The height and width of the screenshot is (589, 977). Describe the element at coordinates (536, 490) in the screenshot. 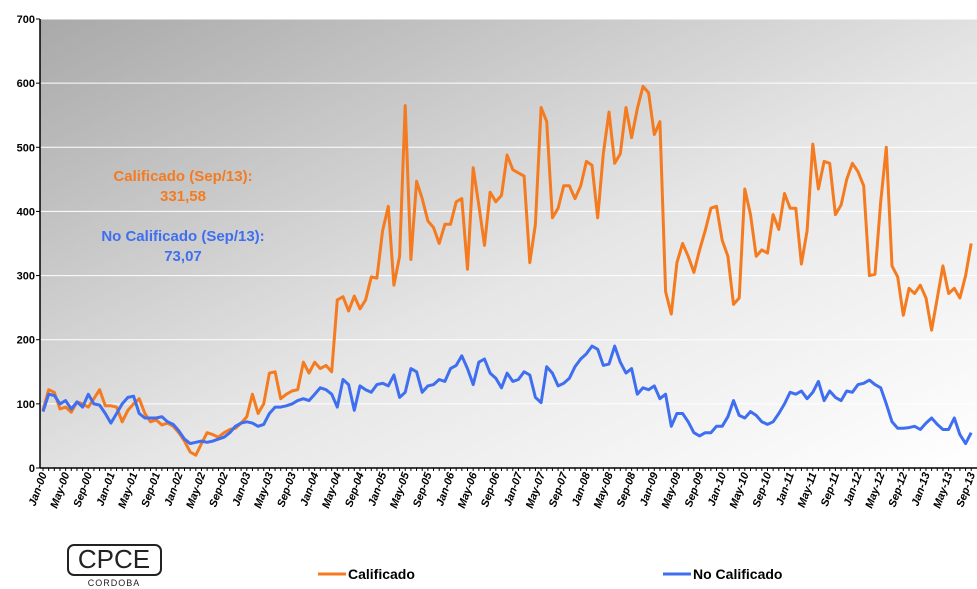

I see `x-tick-label: May-07` at that location.